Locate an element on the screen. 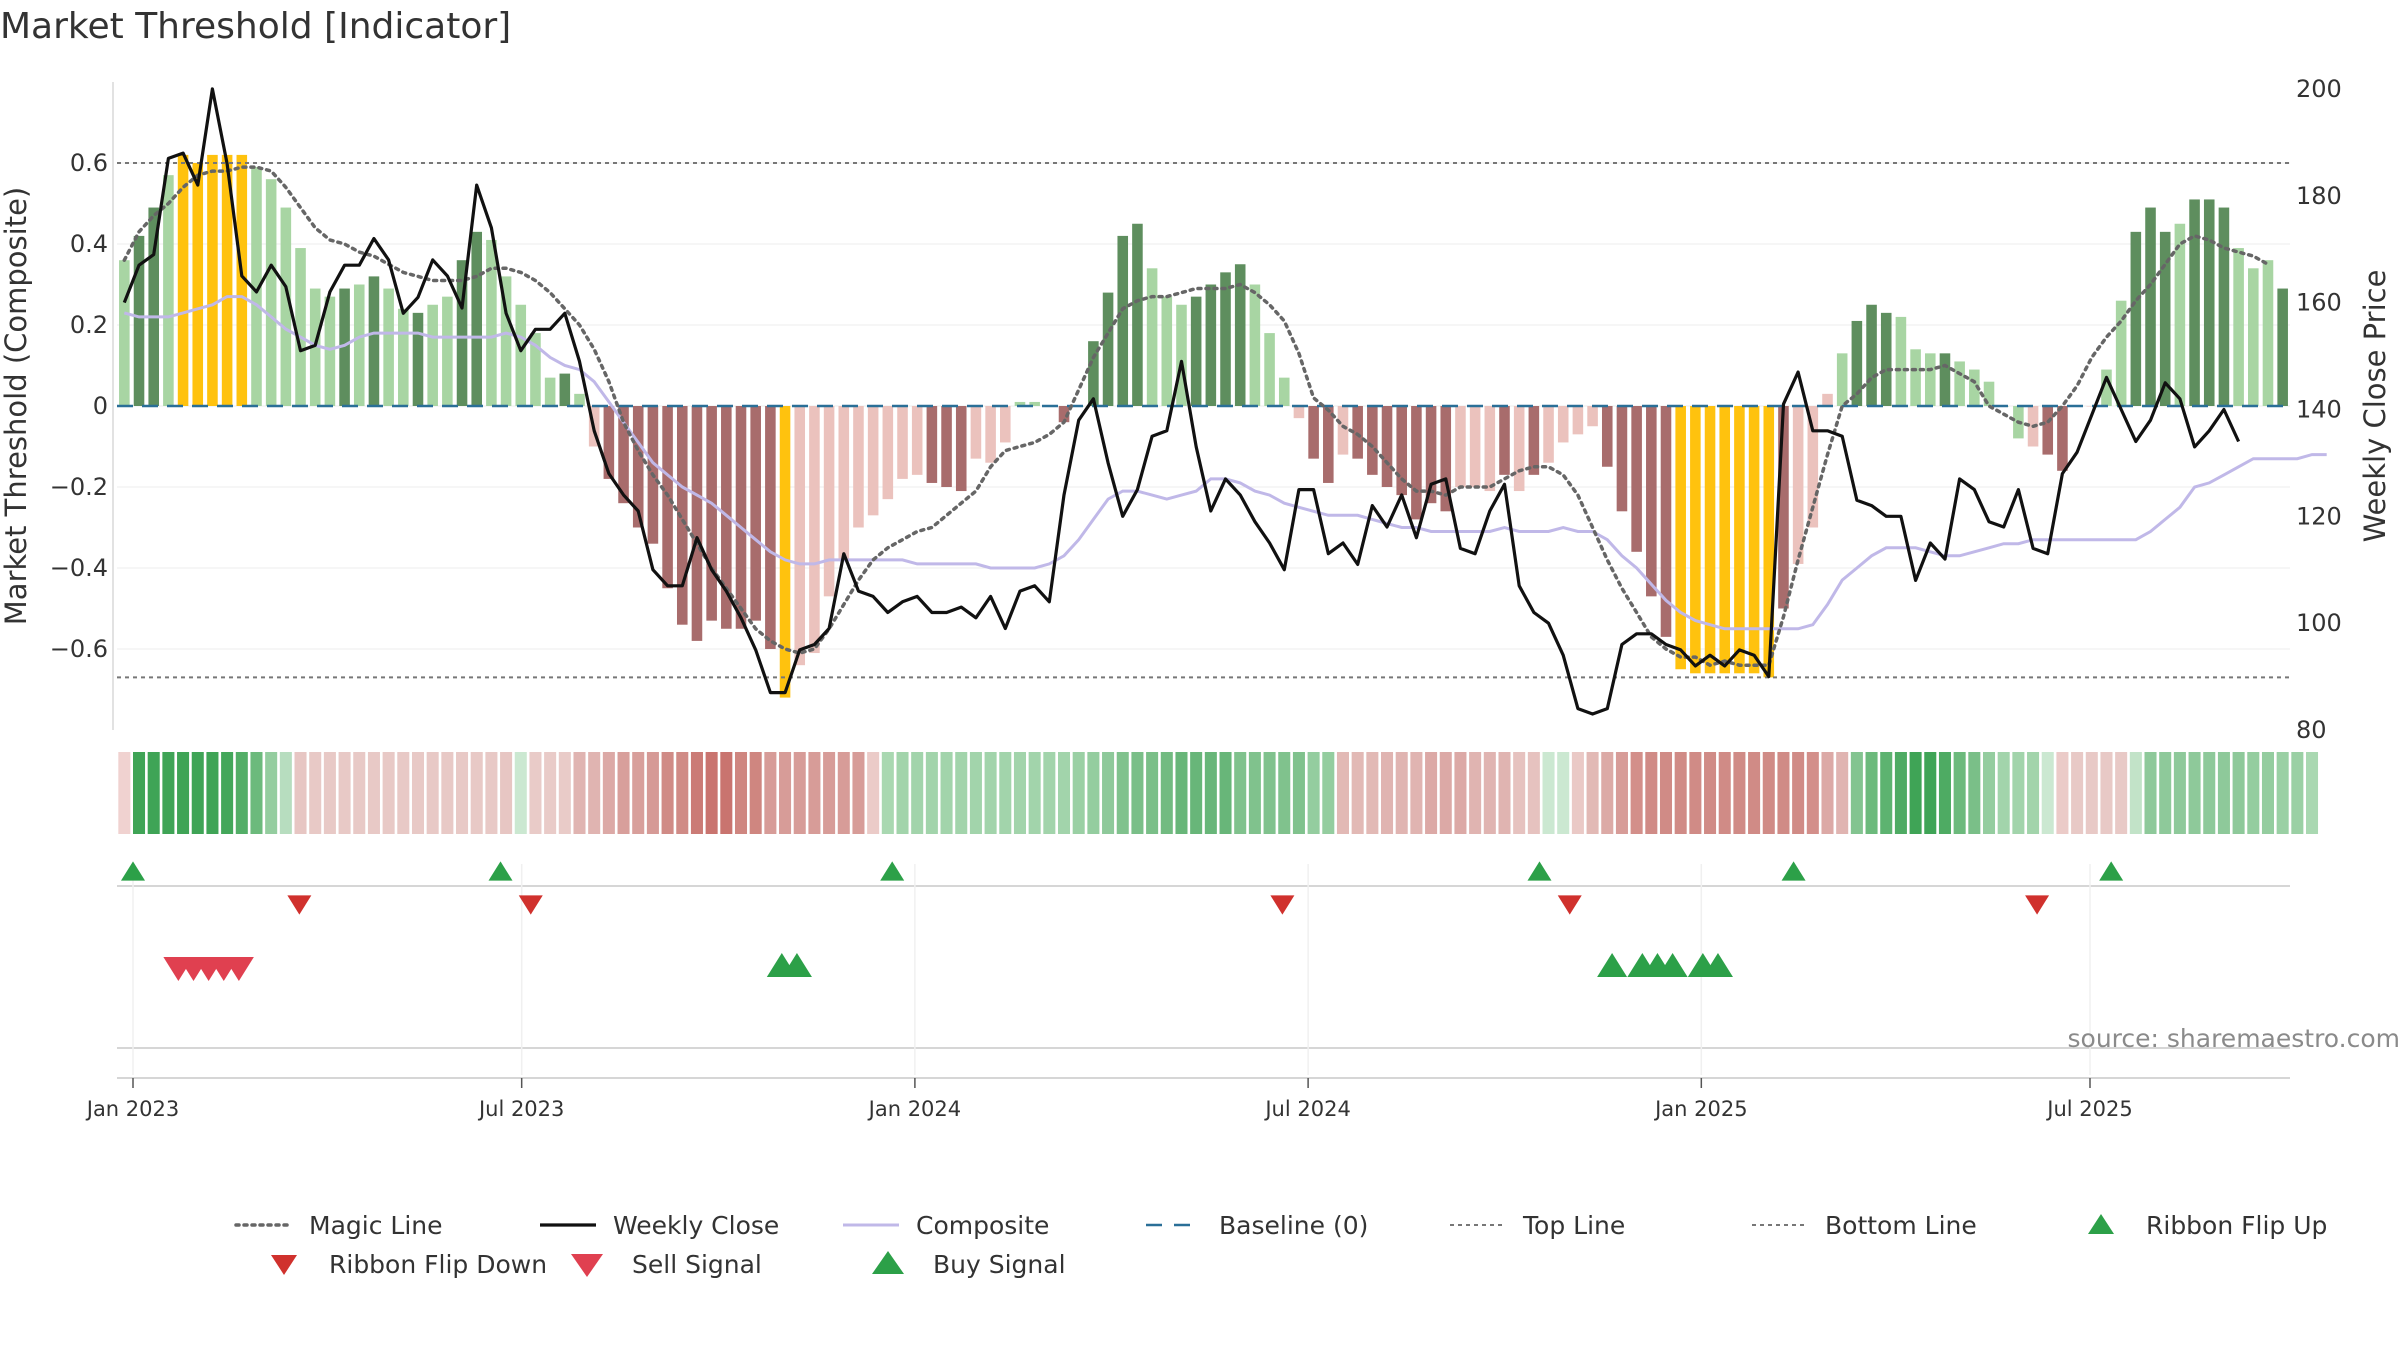 The height and width of the screenshot is (1350, 2400). source-credit: source: sharemaestro.com is located at coordinates (2234, 1038).